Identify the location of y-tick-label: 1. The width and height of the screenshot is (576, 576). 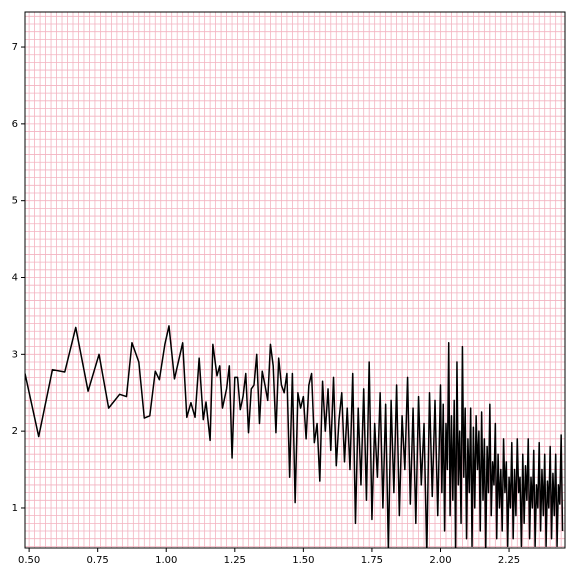
(15, 508).